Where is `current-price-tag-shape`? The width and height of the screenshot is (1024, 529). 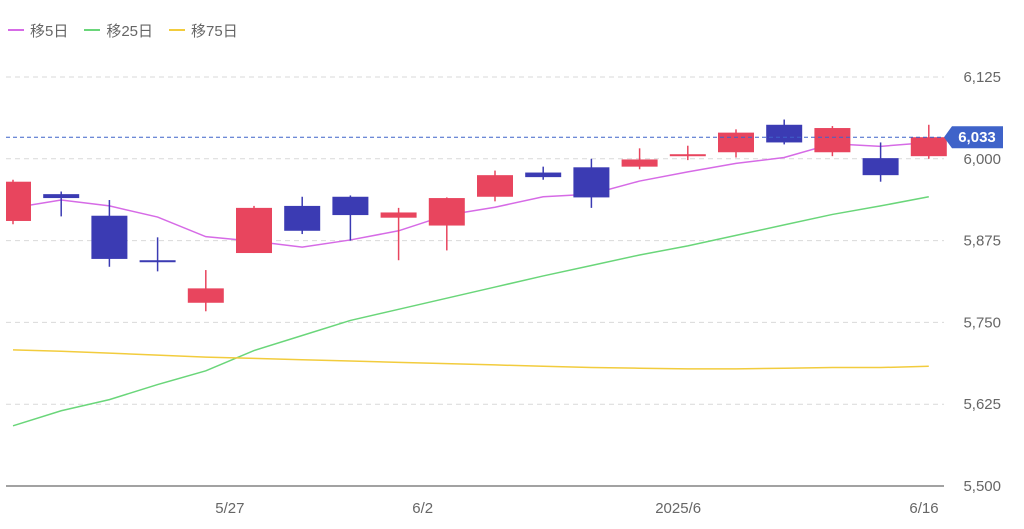
current-price-tag-shape is located at coordinates (973, 137).